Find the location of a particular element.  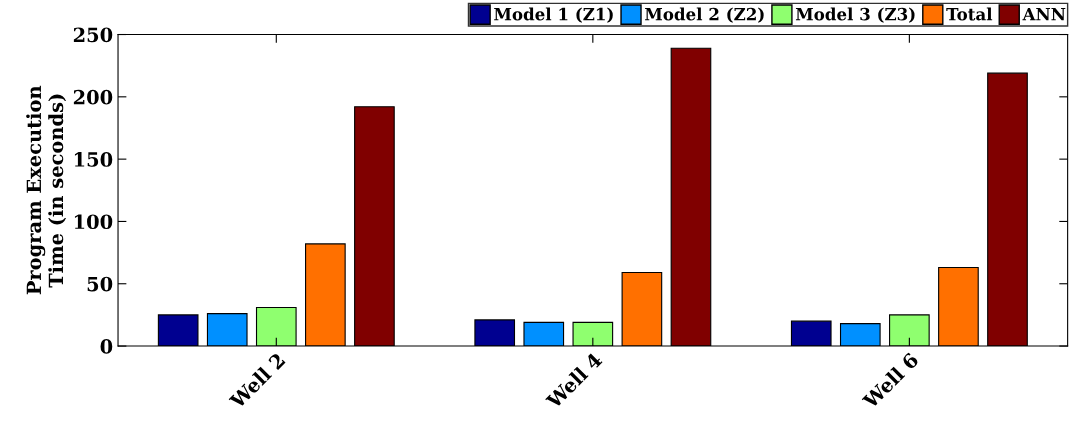

y-tick-label: 100 is located at coordinates (93, 222).